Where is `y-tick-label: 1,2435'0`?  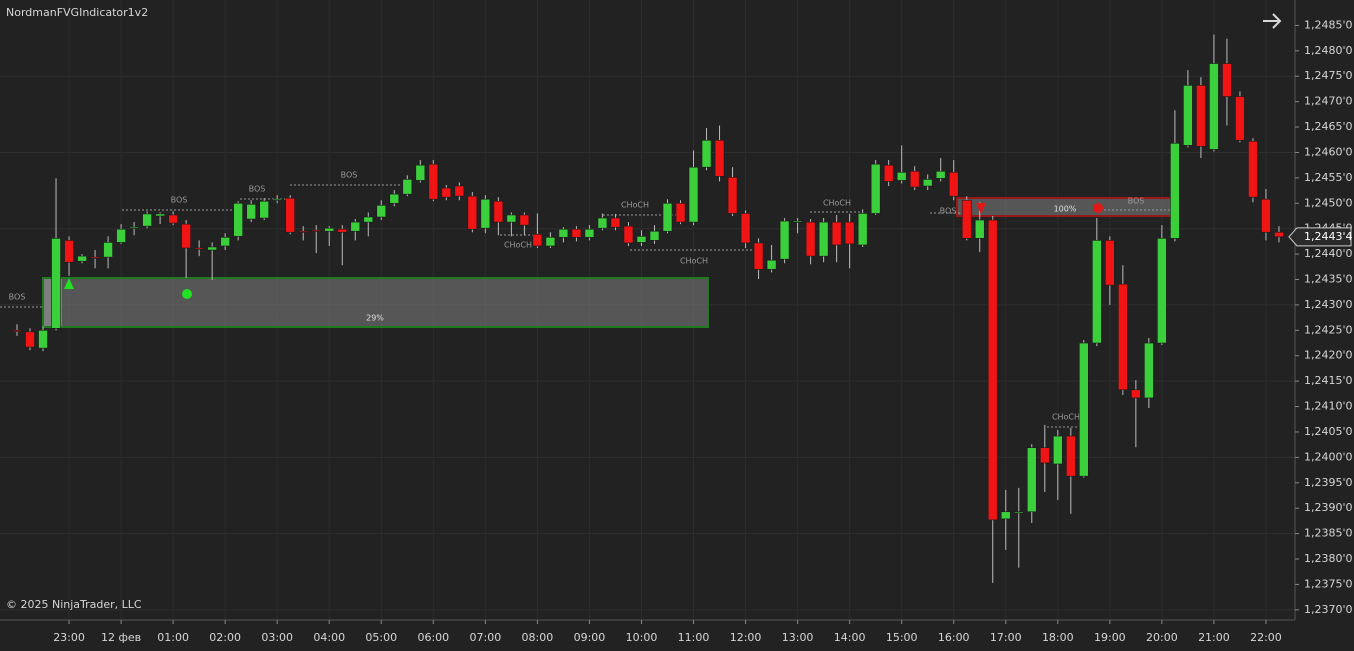
y-tick-label: 1,2435'0 is located at coordinates (1328, 279).